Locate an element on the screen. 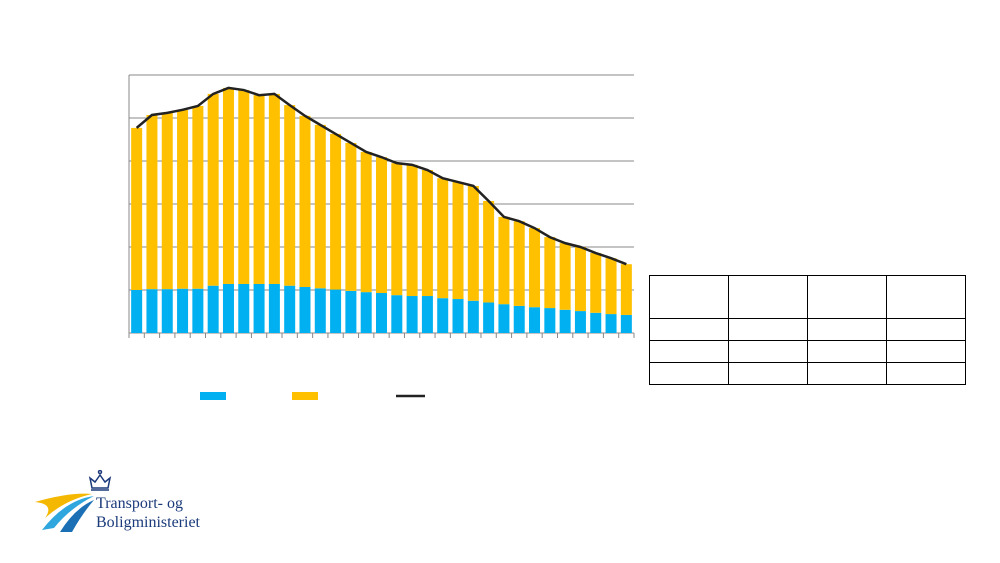  logo-crown is located at coordinates (100, 480).